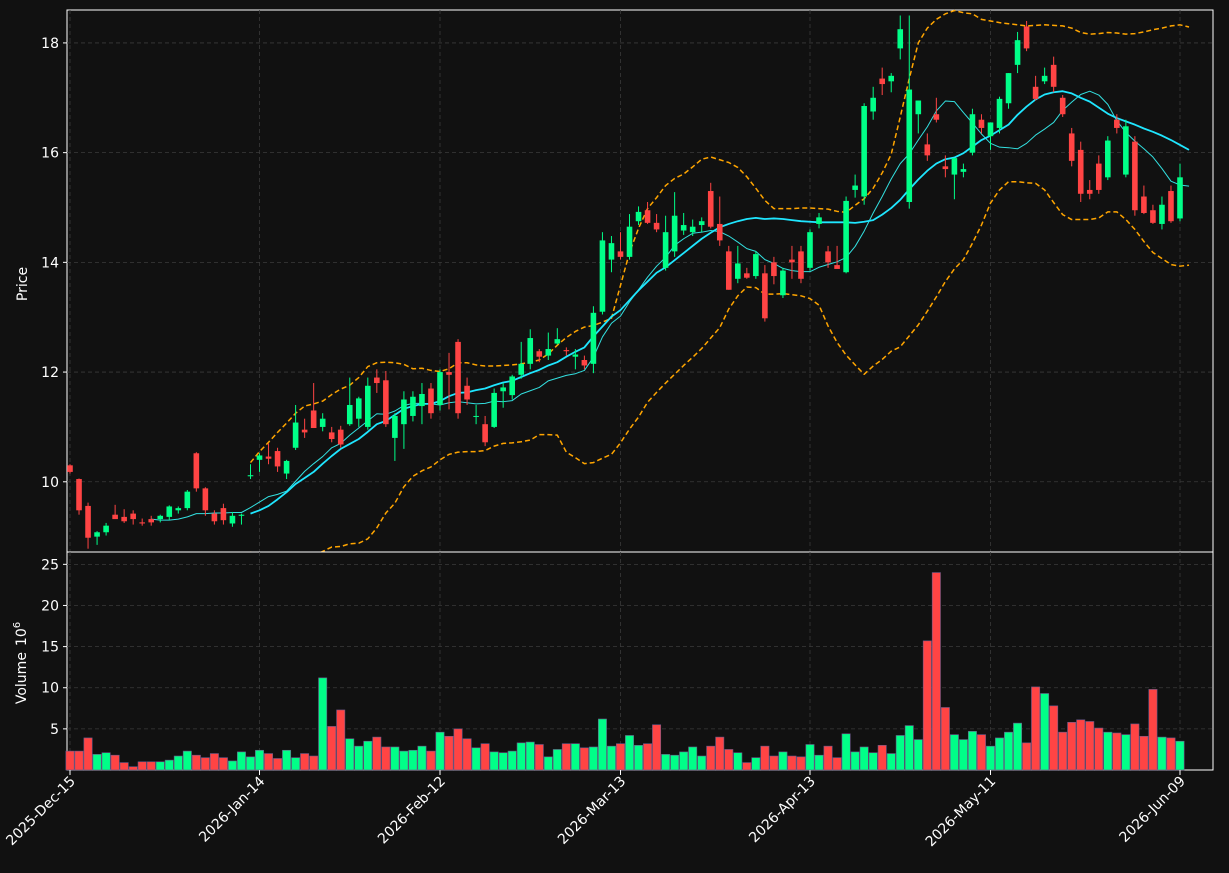 This screenshot has width=1229, height=873. Describe the element at coordinates (50, 263) in the screenshot. I see `price-tick-label: 14` at that location.